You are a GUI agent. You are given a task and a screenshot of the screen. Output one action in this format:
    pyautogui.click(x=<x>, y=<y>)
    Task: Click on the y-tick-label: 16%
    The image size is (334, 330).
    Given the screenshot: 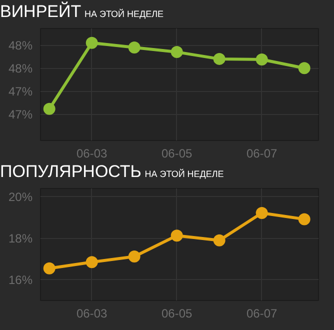 What is the action you would take?
    pyautogui.click(x=20, y=279)
    